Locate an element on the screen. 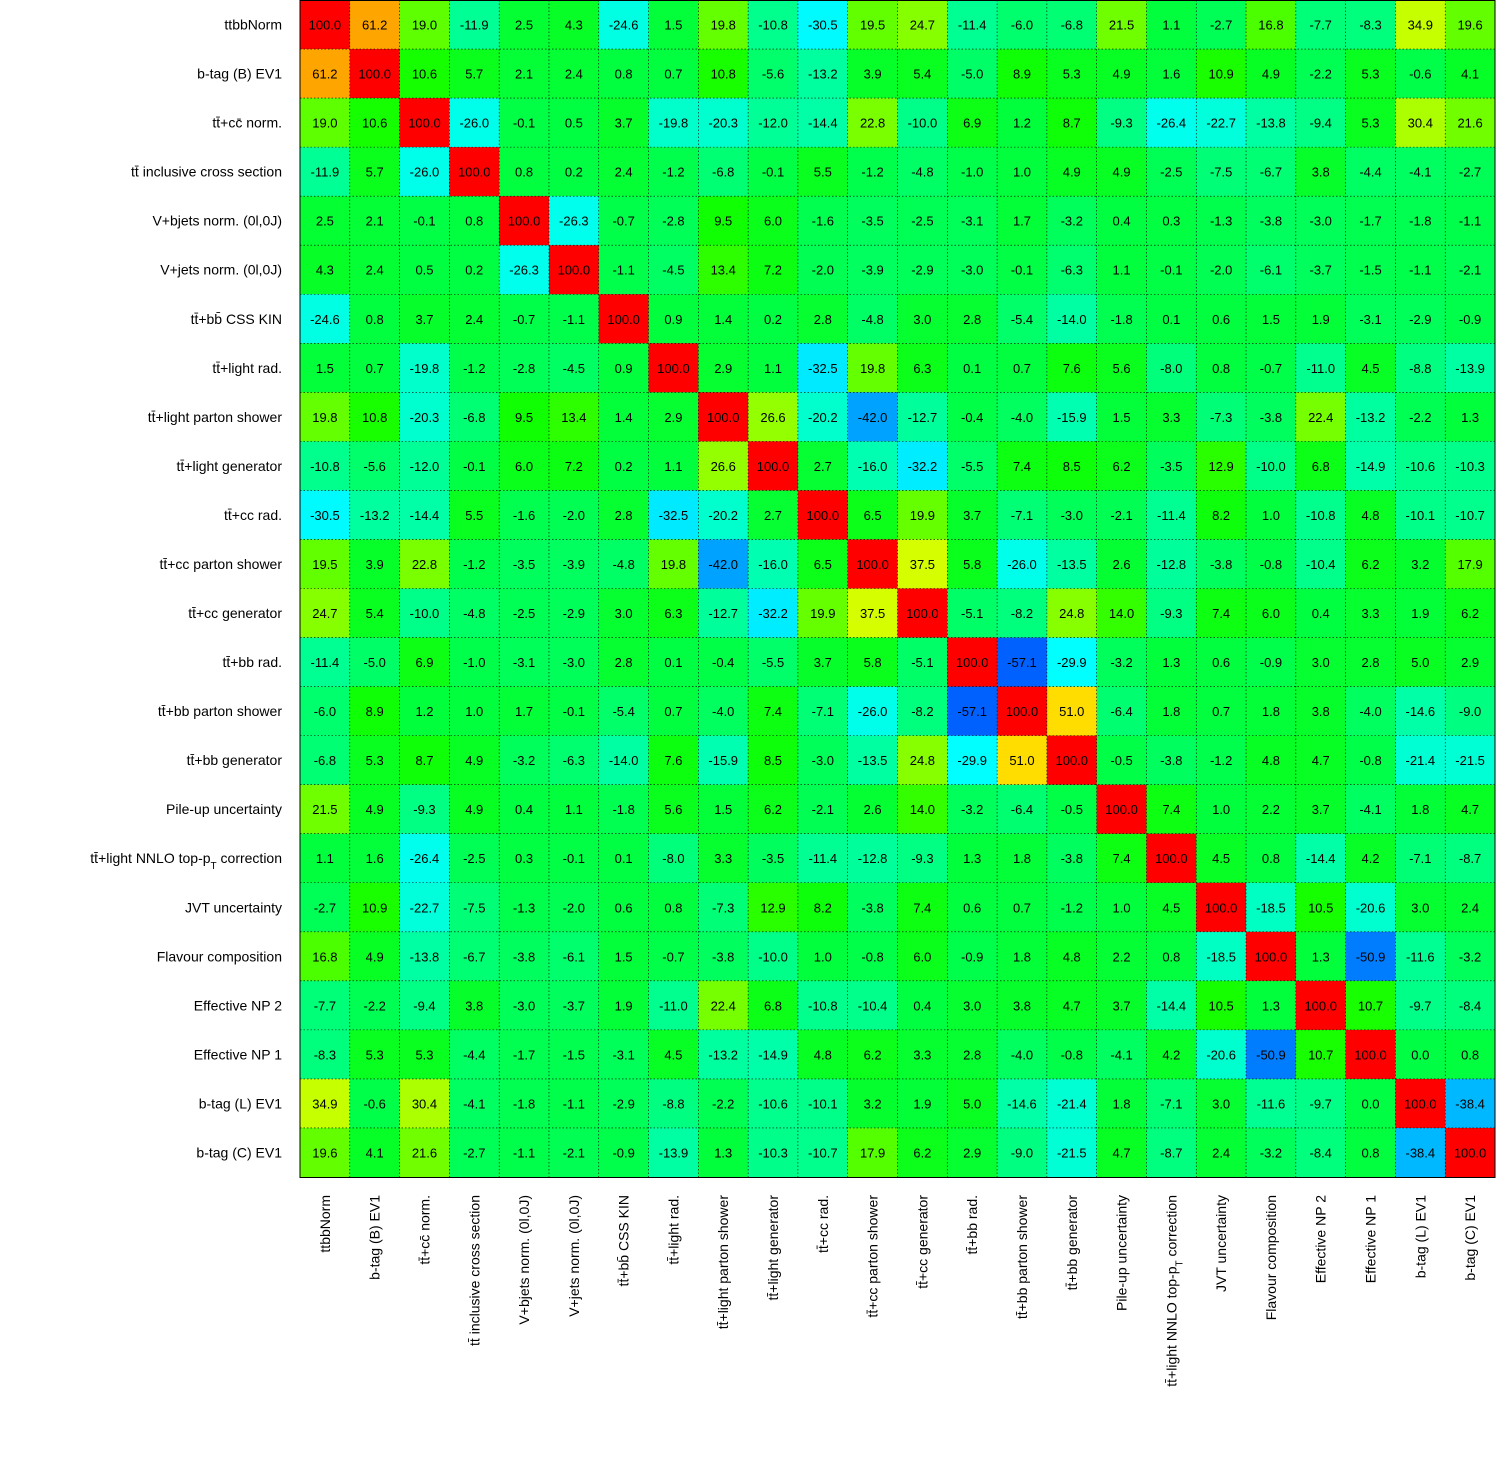  cell-value-label: 9.5 is located at coordinates (524, 417).